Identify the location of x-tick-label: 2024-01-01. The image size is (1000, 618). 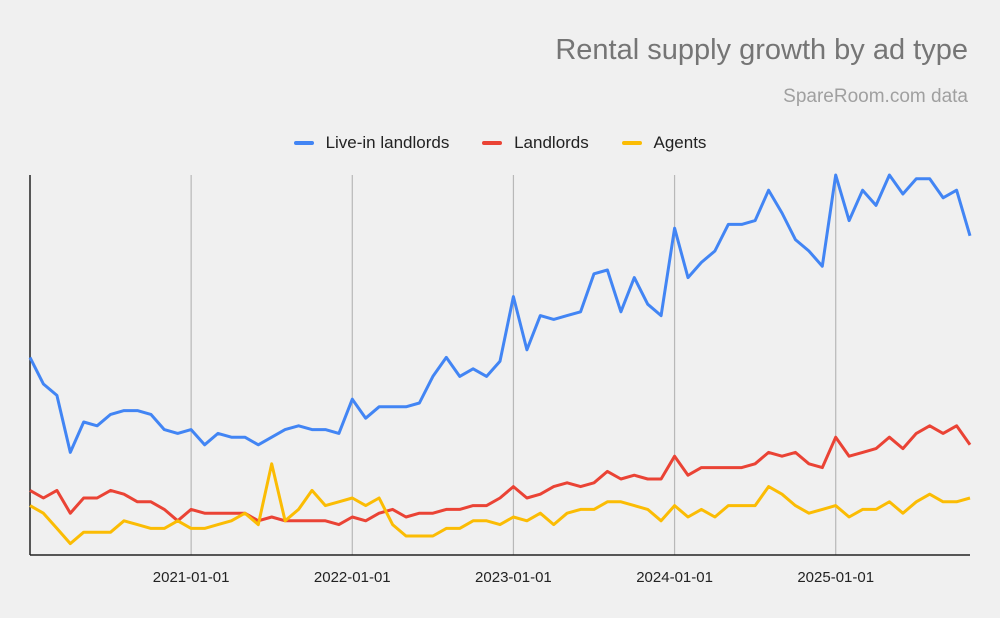
(674, 577).